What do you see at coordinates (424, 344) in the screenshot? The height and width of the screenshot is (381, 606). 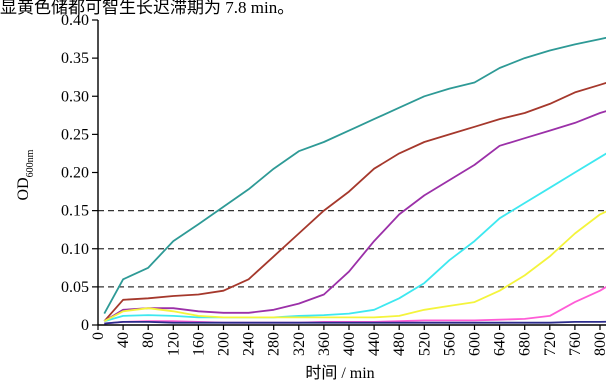 I see `x-tick-label: 520` at bounding box center [424, 344].